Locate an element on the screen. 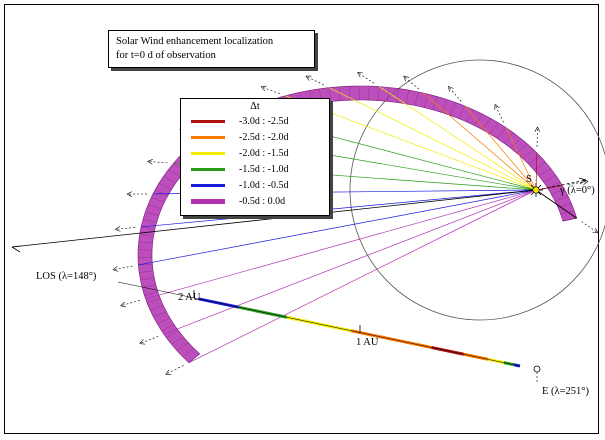 This screenshot has width=605, height=440. vernal-direction-line is located at coordinates (564, 184).